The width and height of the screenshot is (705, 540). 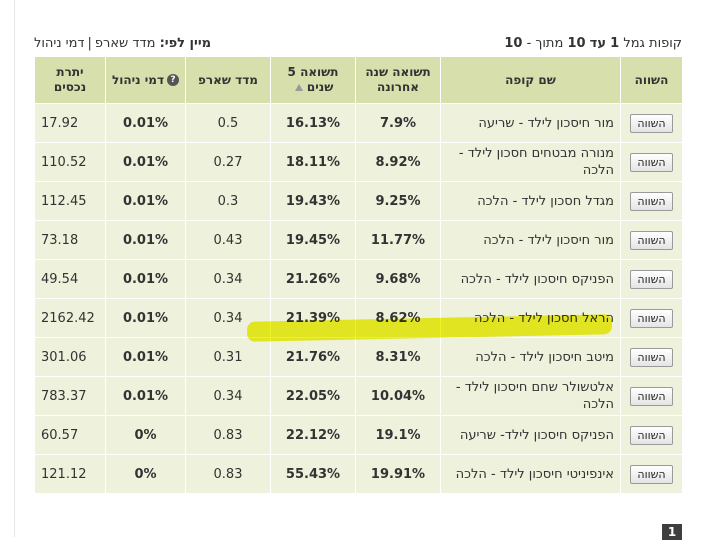 I want to click on column-header-fund-name: שם קופה, so click(x=530, y=80).